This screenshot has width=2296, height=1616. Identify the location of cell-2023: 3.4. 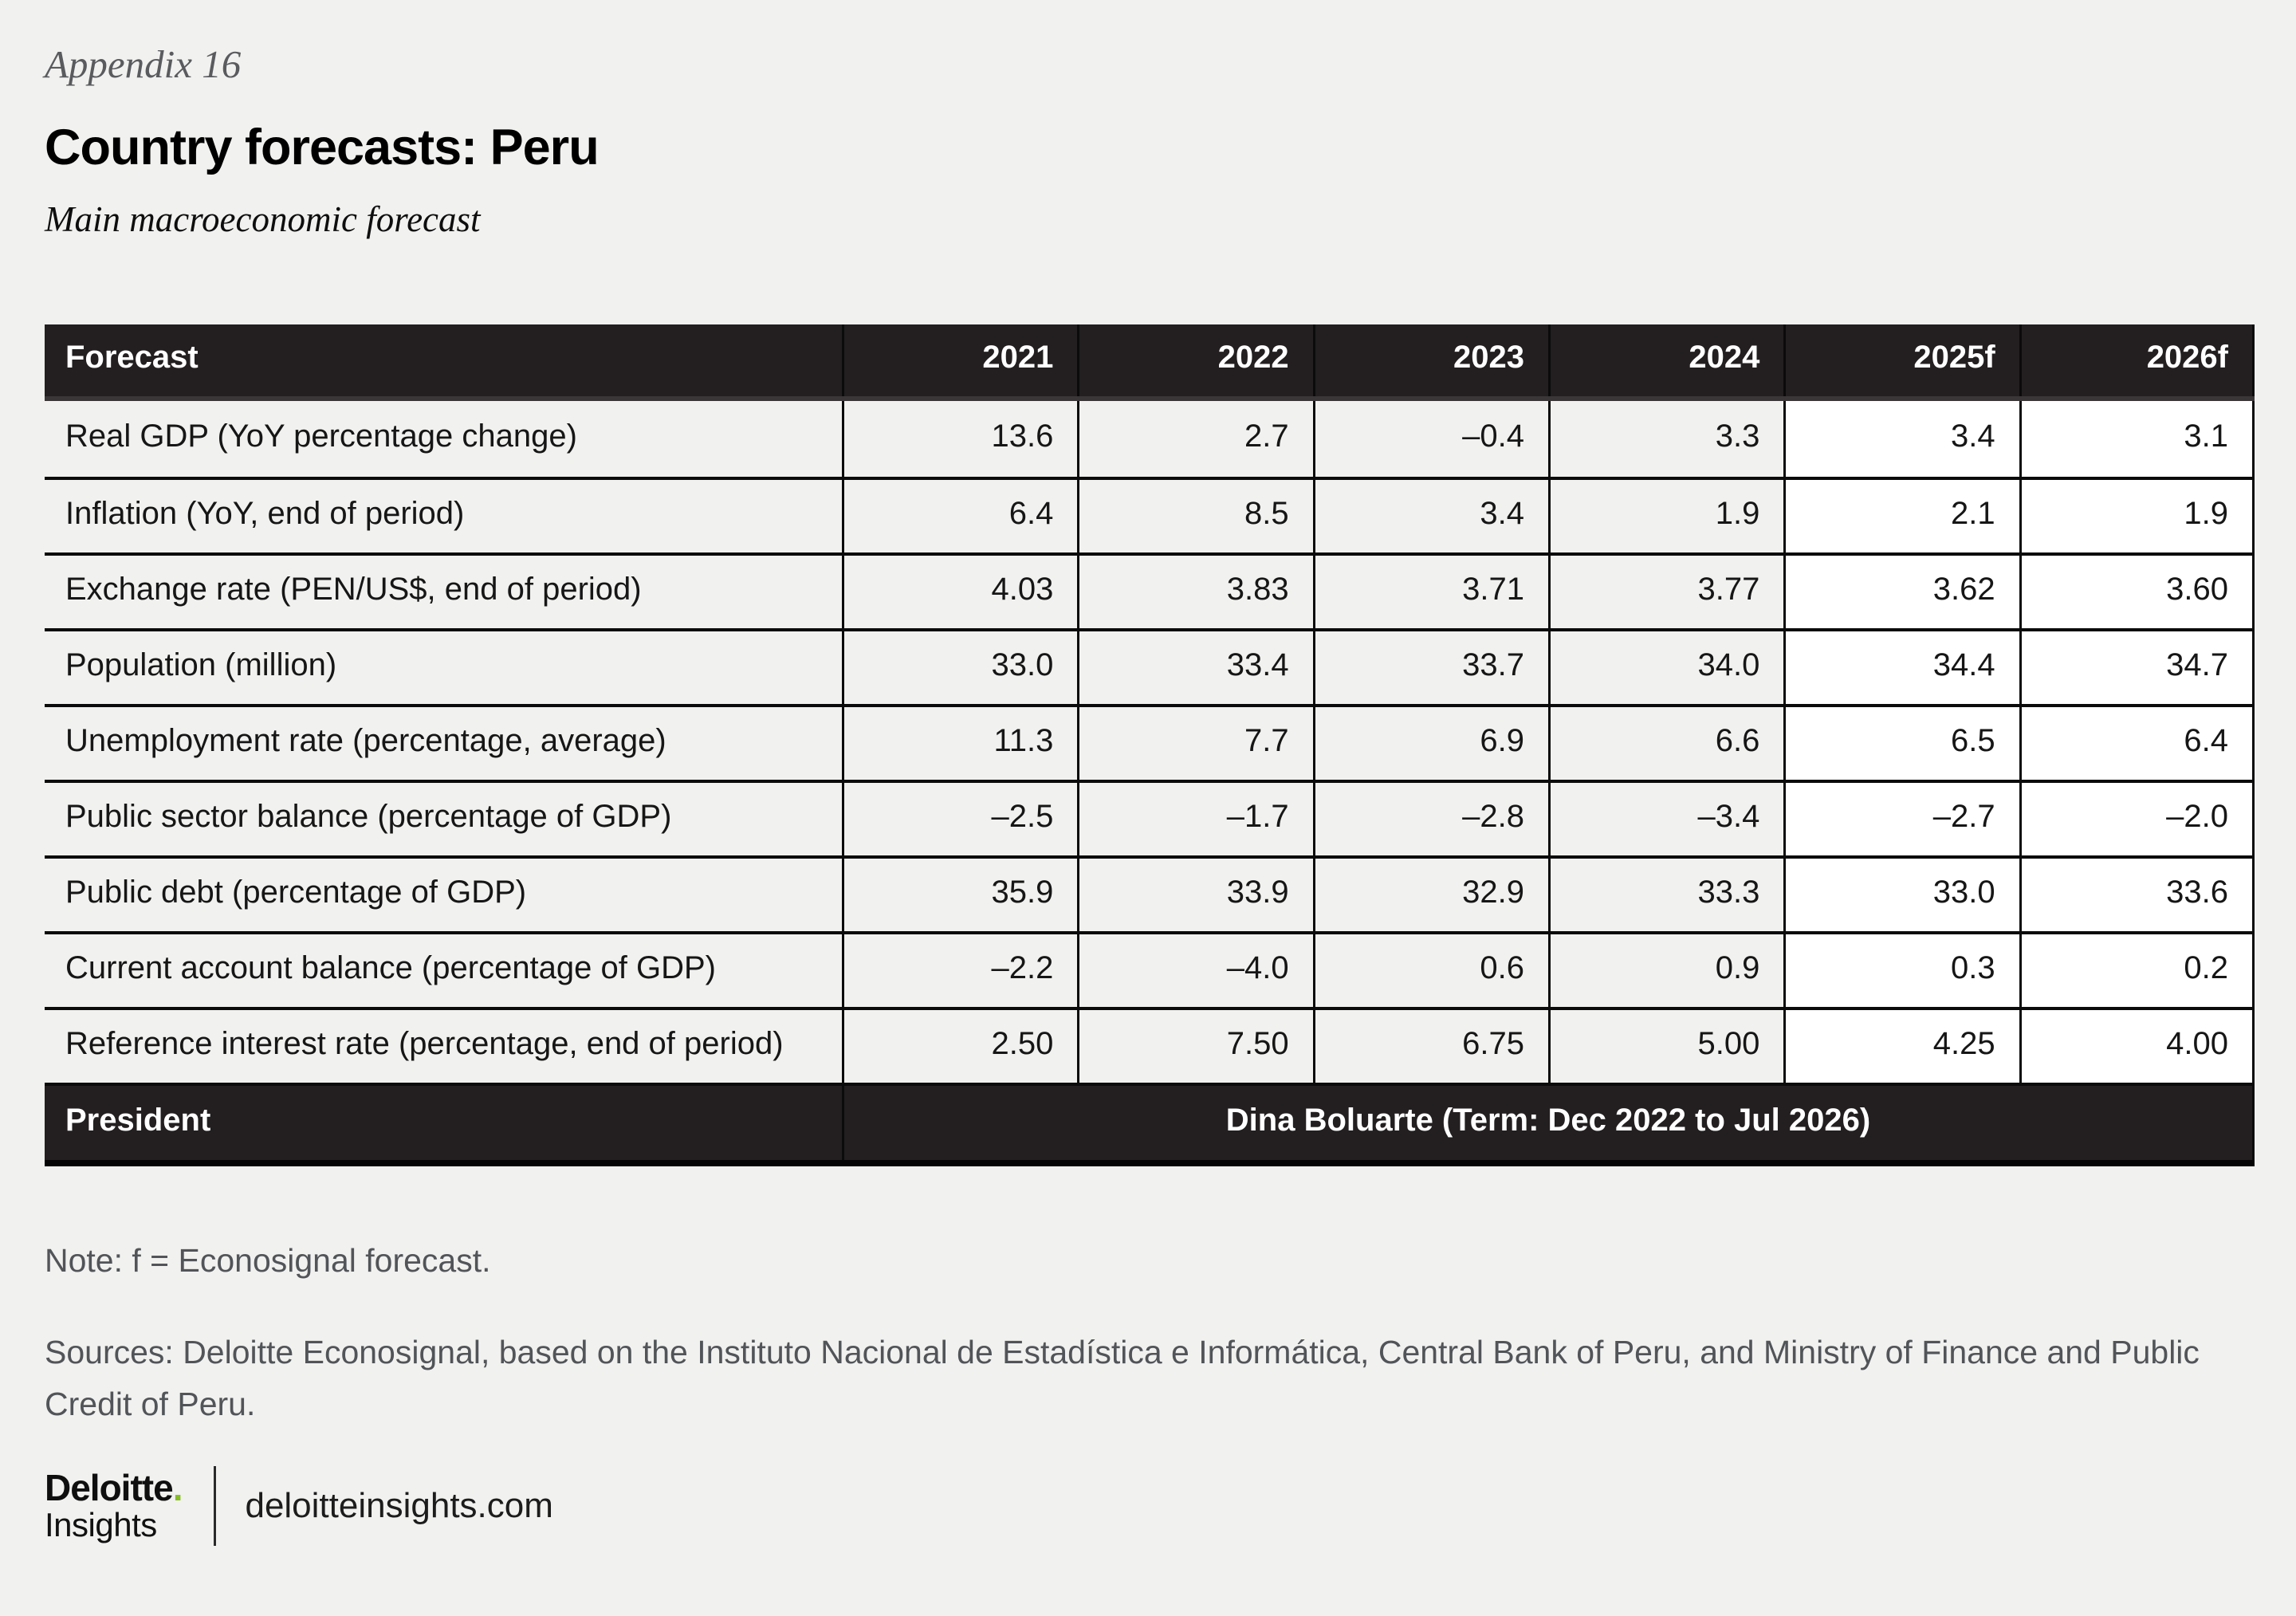
(1430, 515).